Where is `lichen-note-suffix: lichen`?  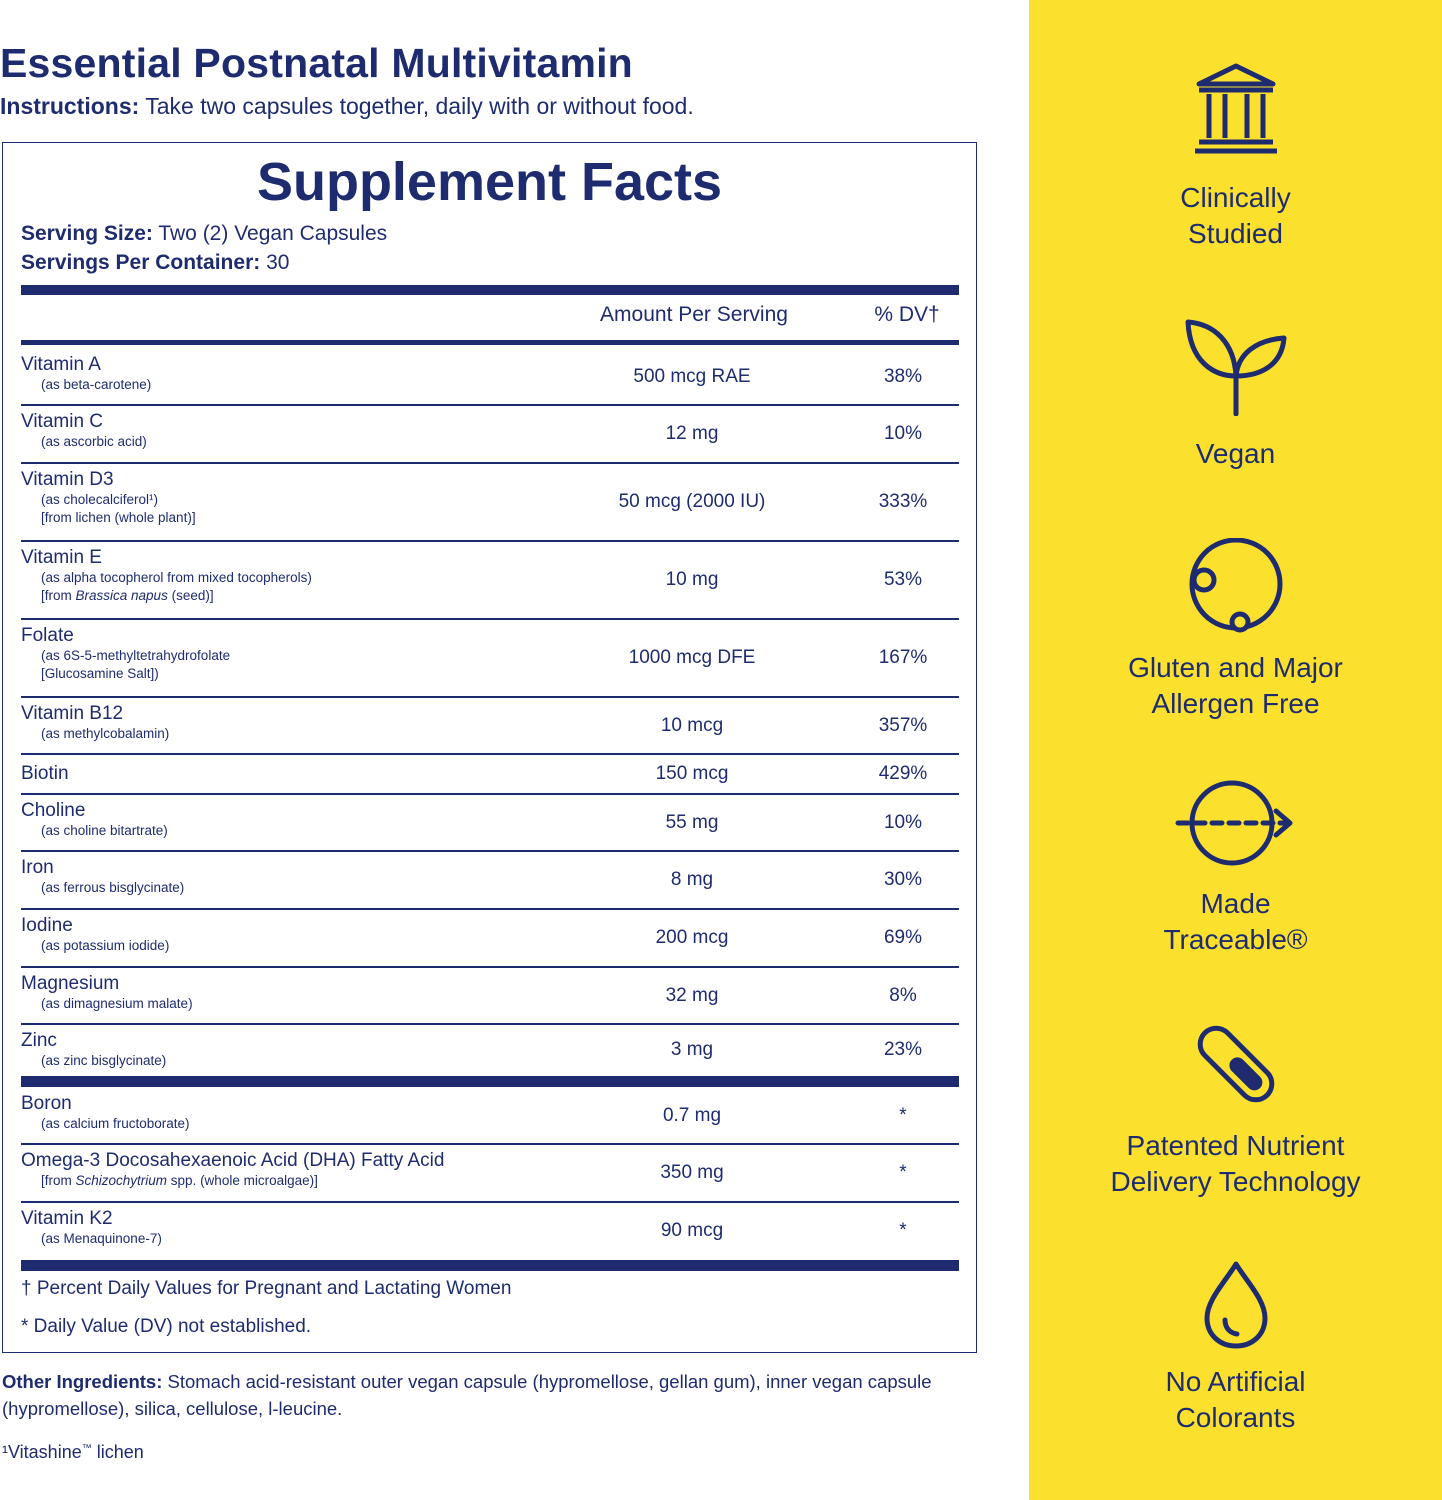 lichen-note-suffix: lichen is located at coordinates (117, 1452).